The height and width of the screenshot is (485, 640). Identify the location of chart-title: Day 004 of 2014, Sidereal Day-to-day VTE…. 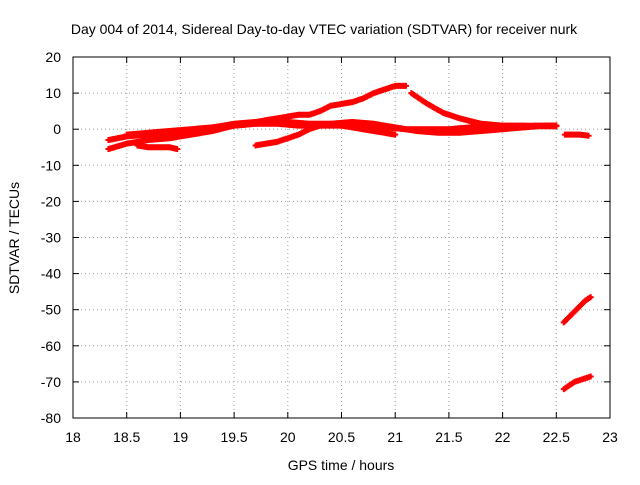
(324, 29).